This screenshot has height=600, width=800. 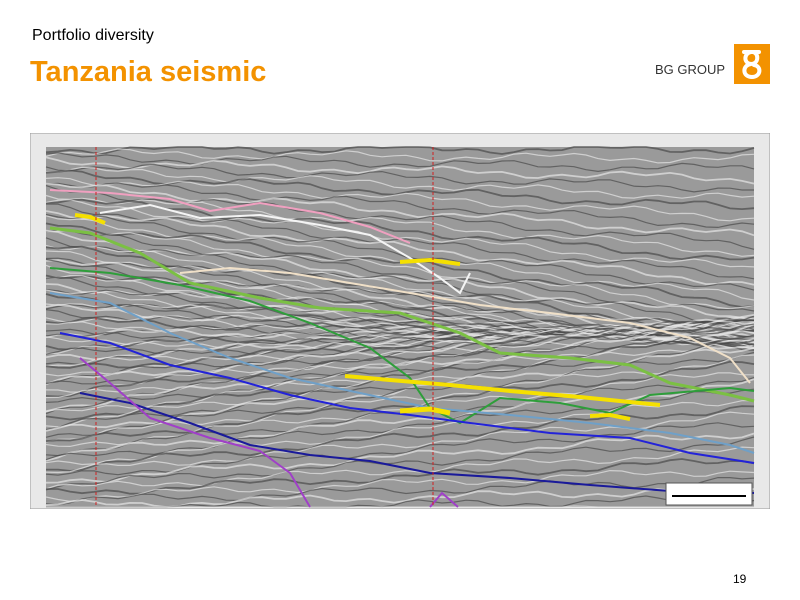 I want to click on scale-bar-box, so click(x=709, y=494).